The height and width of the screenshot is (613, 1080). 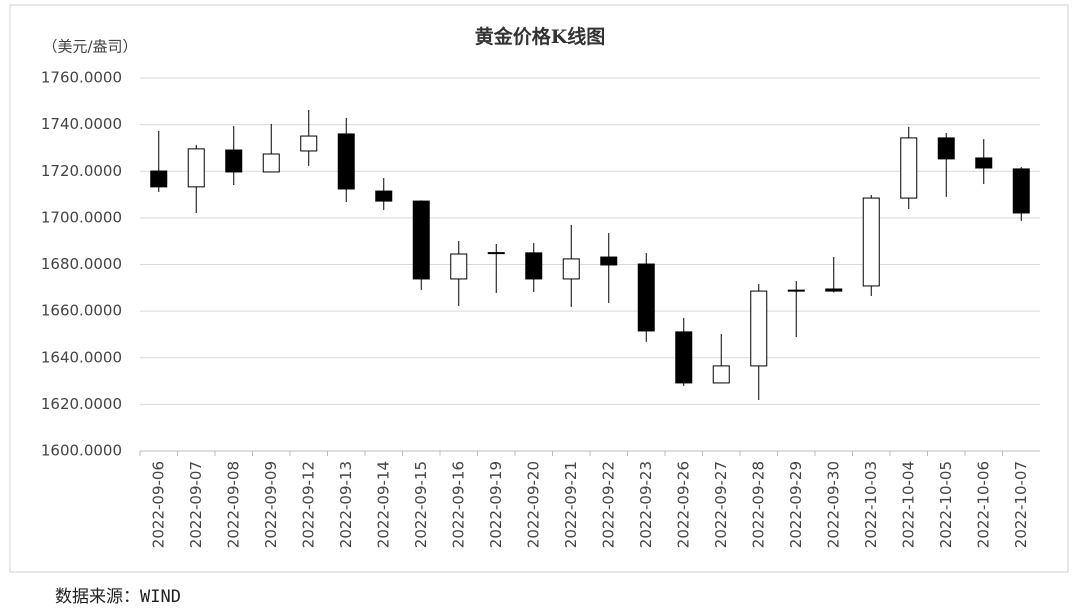 What do you see at coordinates (1021, 504) in the screenshot?
I see `x-tick-label: 2022-10-07` at bounding box center [1021, 504].